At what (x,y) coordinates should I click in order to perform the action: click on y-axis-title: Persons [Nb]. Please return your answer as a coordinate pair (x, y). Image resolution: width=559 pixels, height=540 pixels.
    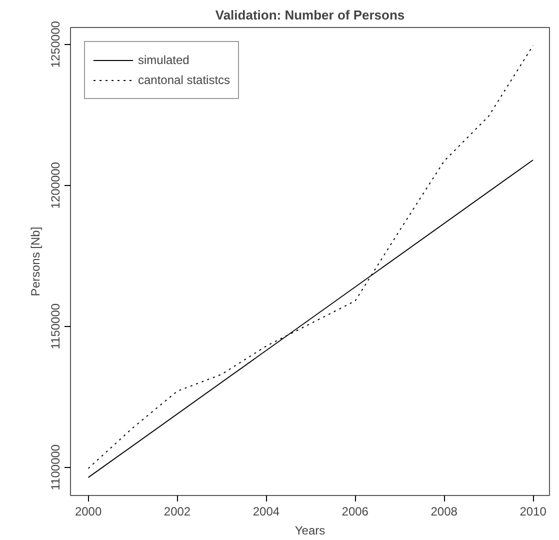
    Looking at the image, I should click on (35, 261).